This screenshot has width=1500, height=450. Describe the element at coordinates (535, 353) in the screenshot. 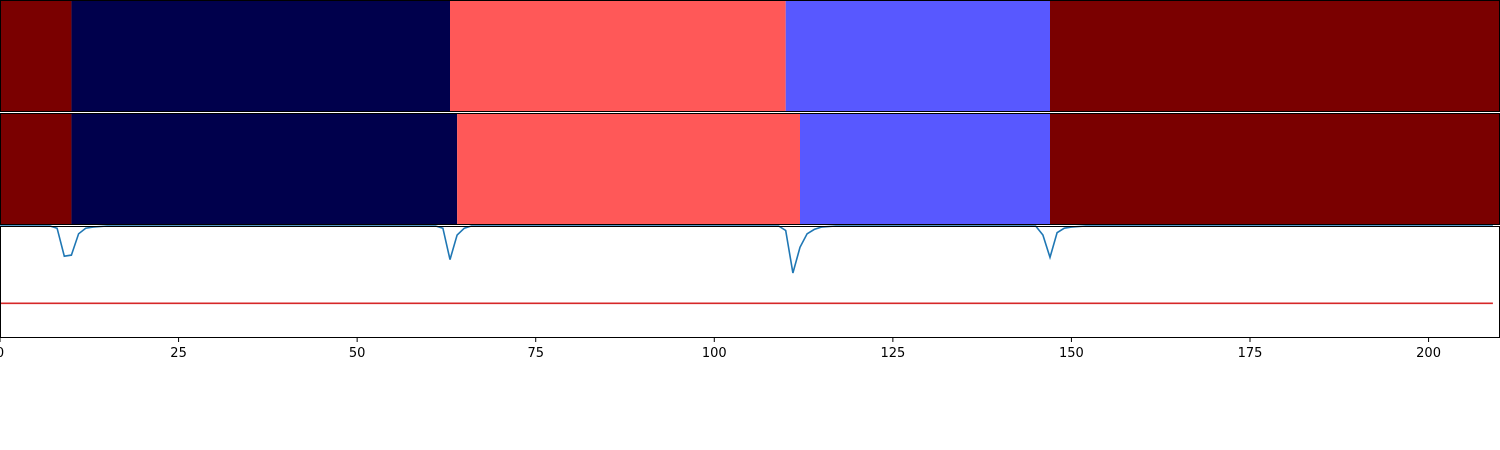

I see `x-tick-label: 75` at that location.